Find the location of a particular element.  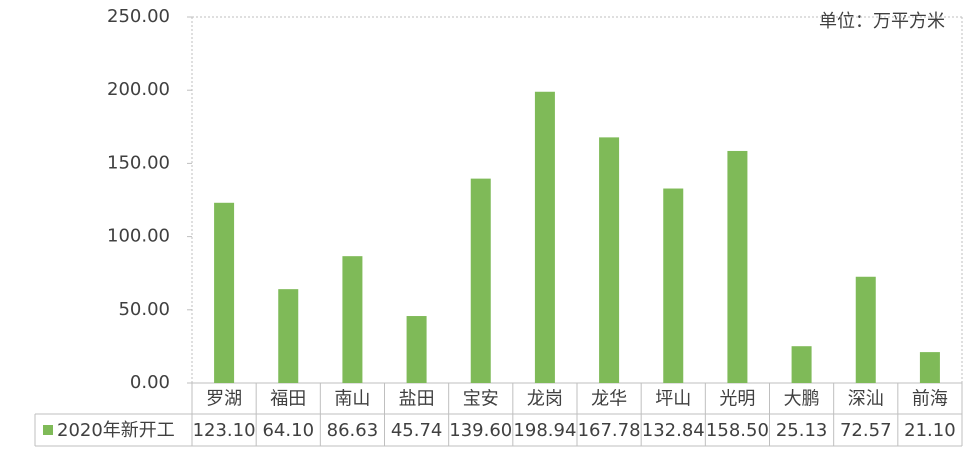

legend-label: 2020年新开工 is located at coordinates (116, 430).